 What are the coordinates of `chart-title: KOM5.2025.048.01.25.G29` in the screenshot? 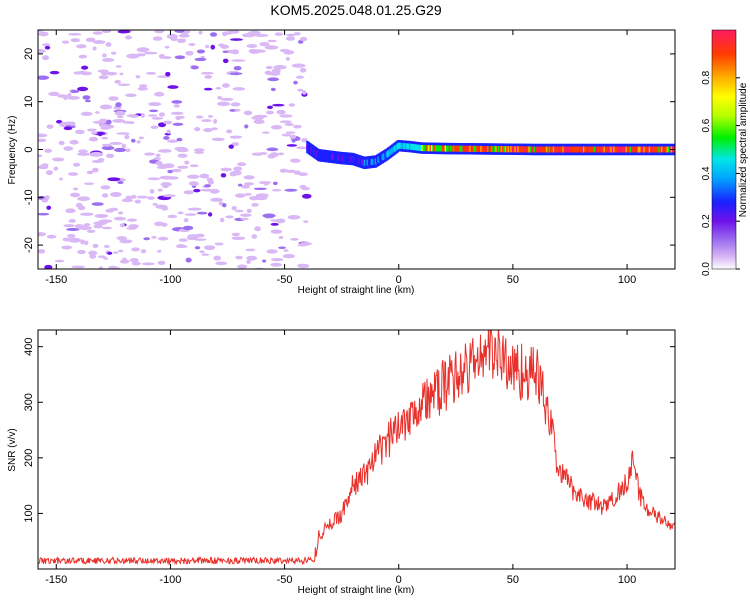 It's located at (355, 10).